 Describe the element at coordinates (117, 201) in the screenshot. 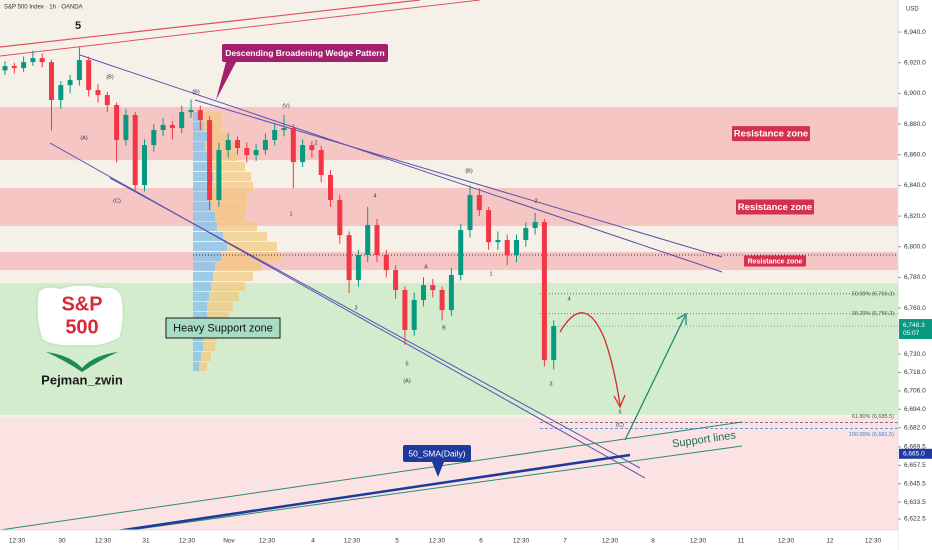

I see `wave-label: (C)` at that location.